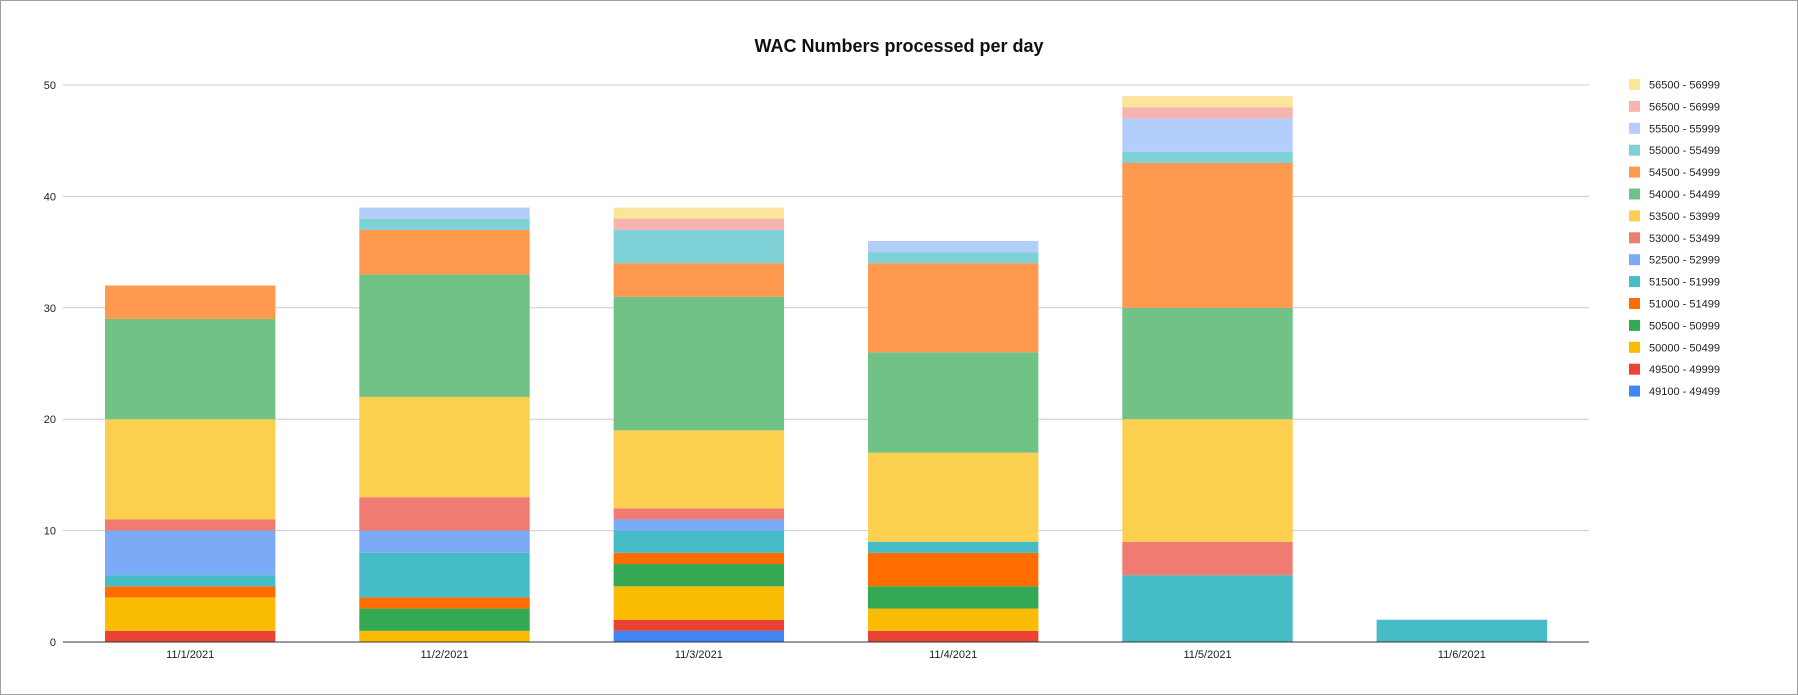  I want to click on legend-label: 55500 - 55999, so click(1684, 129).